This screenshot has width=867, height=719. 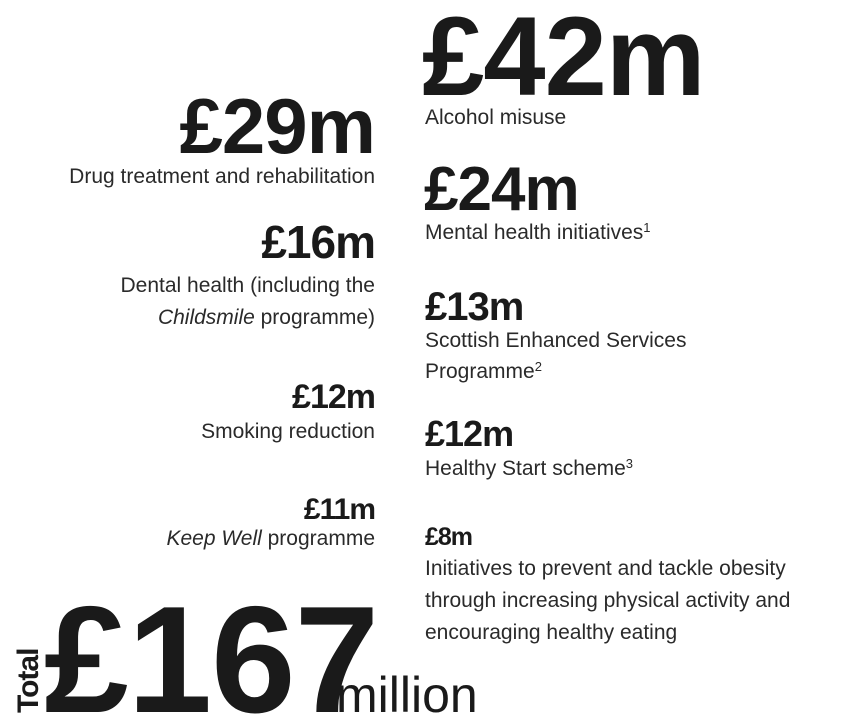 I want to click on label: Childsmile programme), so click(x=266, y=317).